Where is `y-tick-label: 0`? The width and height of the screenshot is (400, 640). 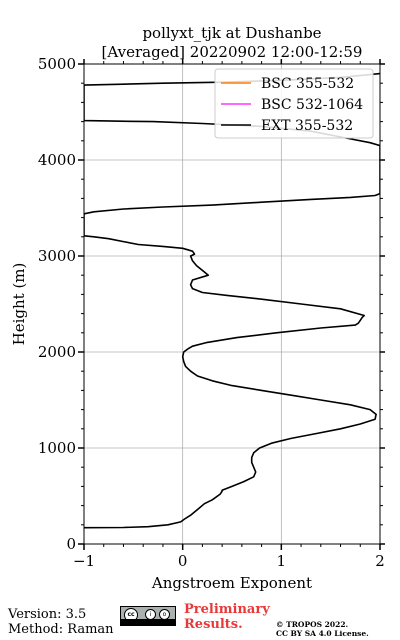
y-tick-label: 0 is located at coordinates (71, 544).